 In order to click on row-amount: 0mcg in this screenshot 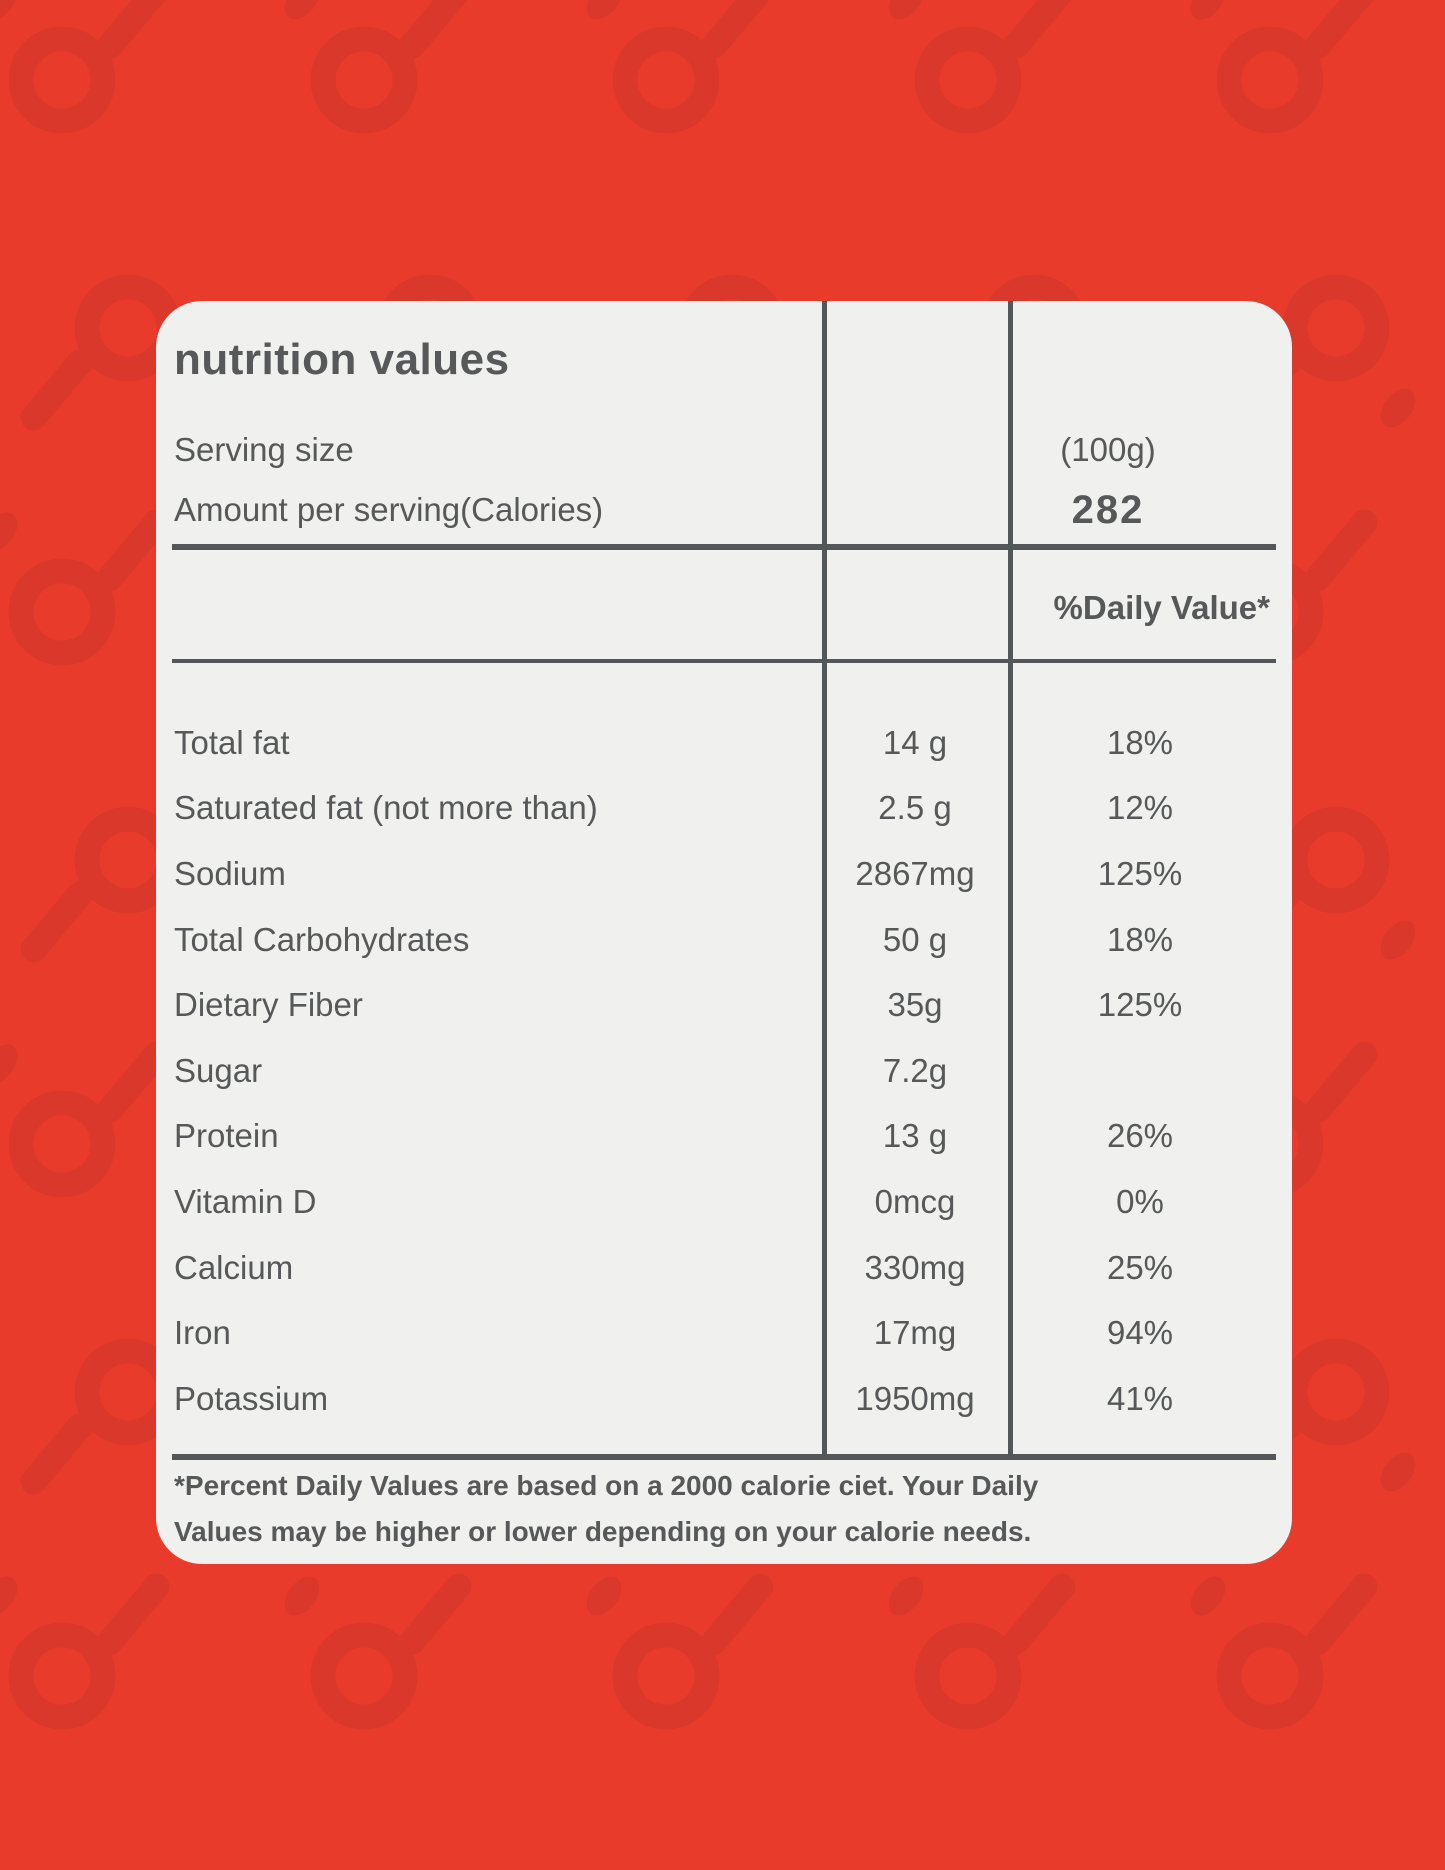, I will do `click(915, 1201)`.